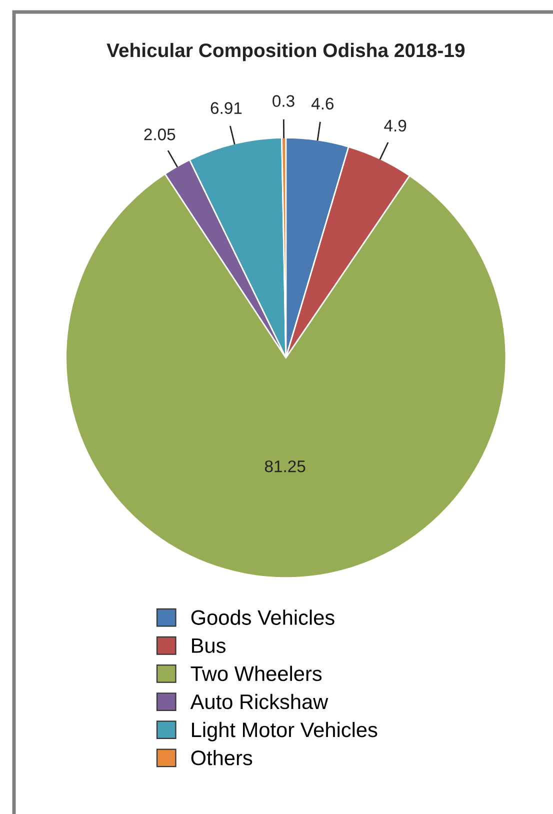 Image resolution: width=553 pixels, height=814 pixels. What do you see at coordinates (160, 134) in the screenshot?
I see `data-label: 2.05` at bounding box center [160, 134].